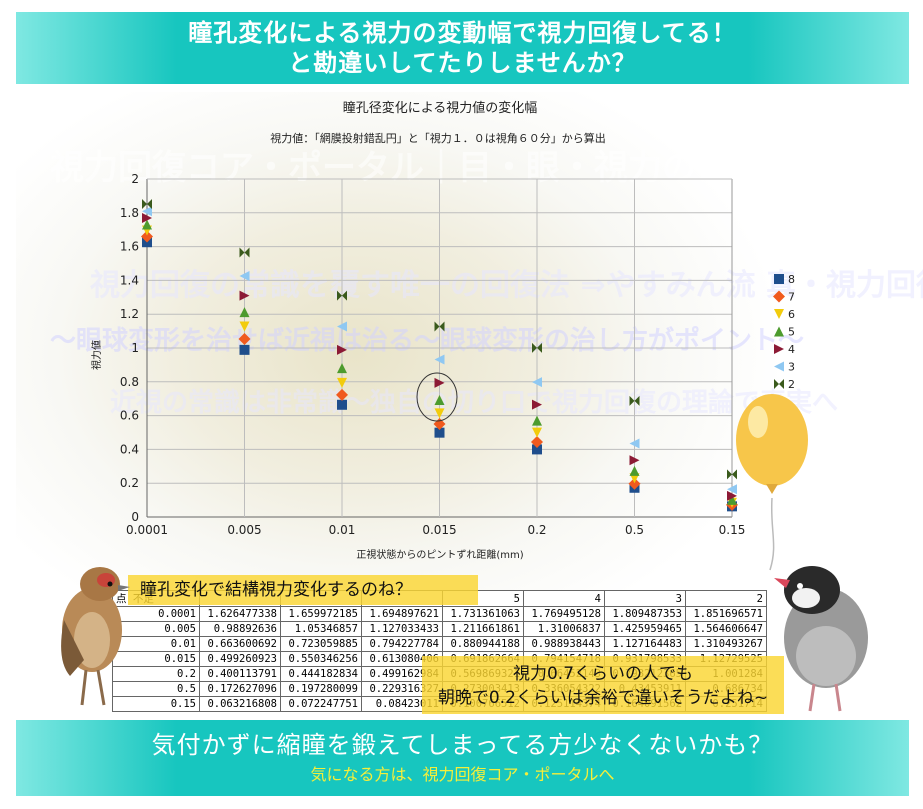  I want to click on table-cell: 0.063216808, so click(240, 704).